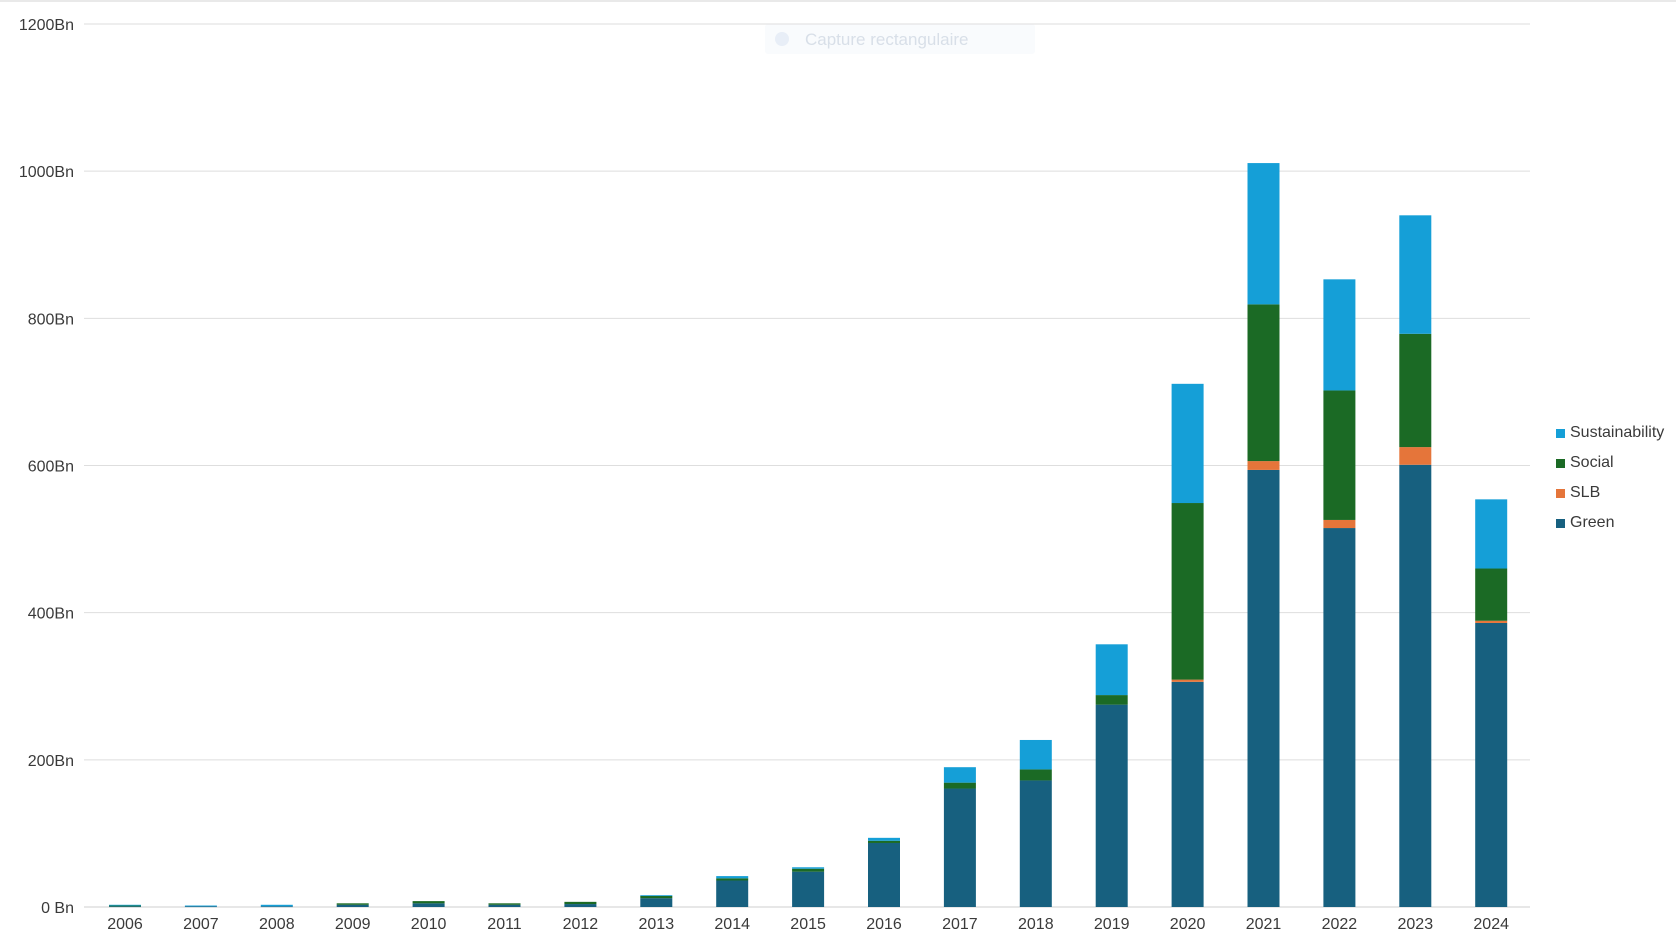  What do you see at coordinates (1415, 456) in the screenshot?
I see `bar-slb-2023` at bounding box center [1415, 456].